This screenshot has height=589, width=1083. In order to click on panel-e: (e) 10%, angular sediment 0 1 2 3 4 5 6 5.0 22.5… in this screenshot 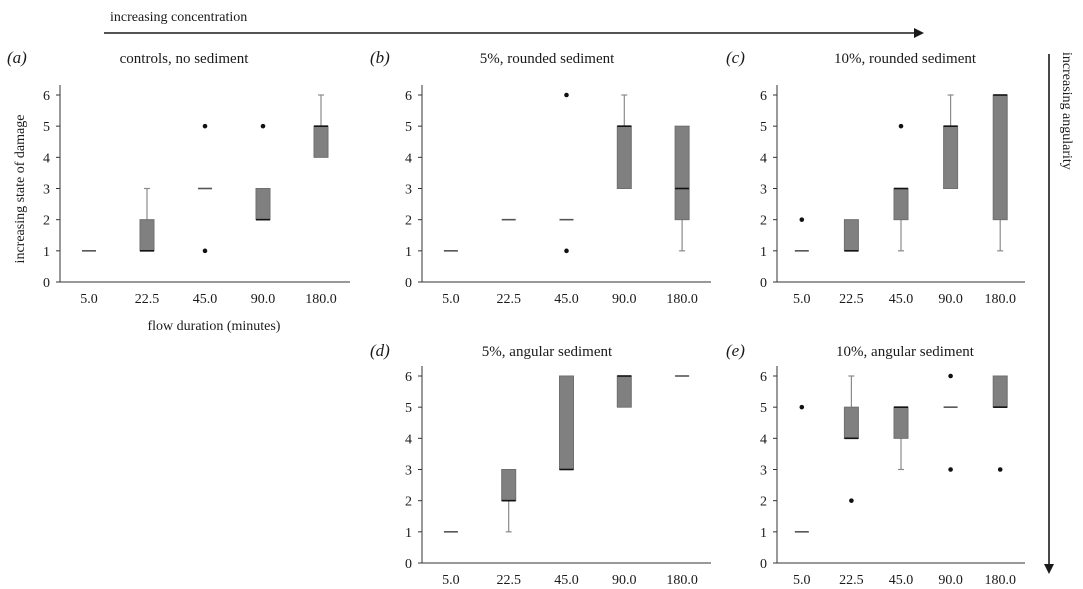, I will do `click(875, 464)`.